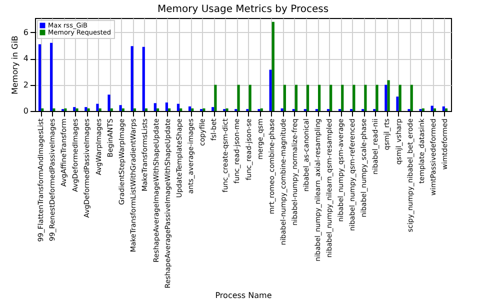 The image size is (500, 300). Describe the element at coordinates (243, 295) in the screenshot. I see `x-axis-title: Process Name` at that location.